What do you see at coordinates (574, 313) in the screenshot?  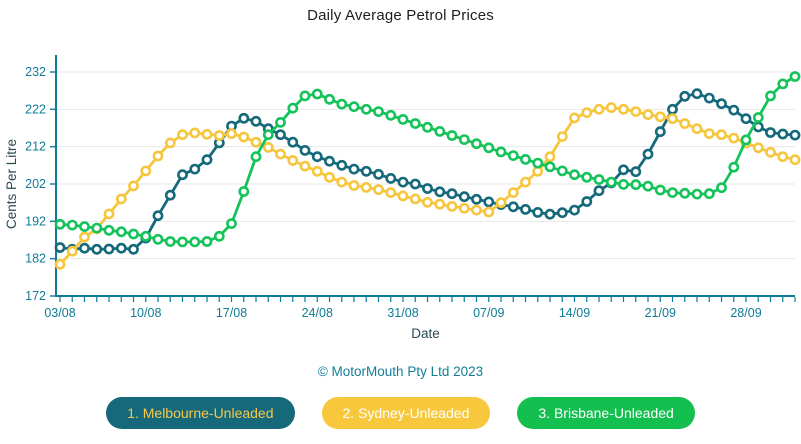 I see `x-tick-label-14-09: 14/09` at bounding box center [574, 313].